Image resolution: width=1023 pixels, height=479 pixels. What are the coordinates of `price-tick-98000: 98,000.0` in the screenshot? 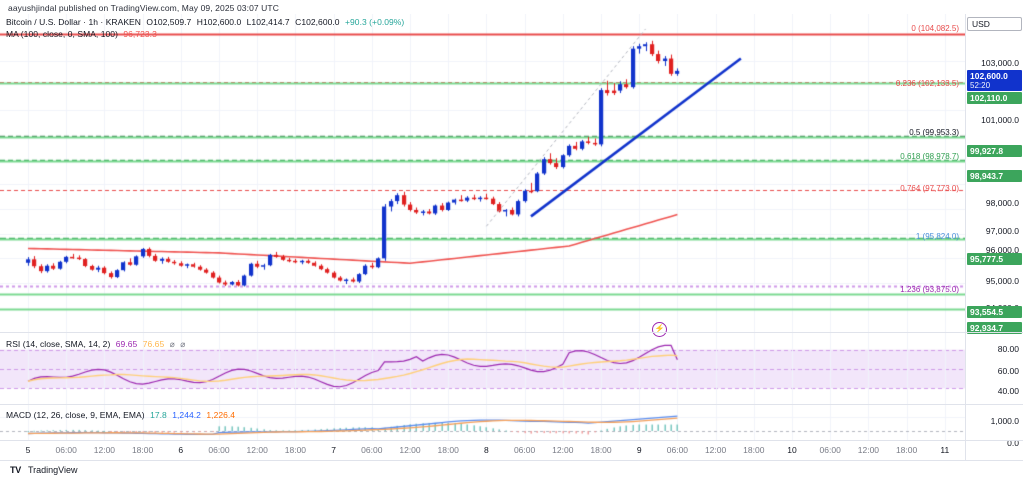 It's located at (1002, 203).